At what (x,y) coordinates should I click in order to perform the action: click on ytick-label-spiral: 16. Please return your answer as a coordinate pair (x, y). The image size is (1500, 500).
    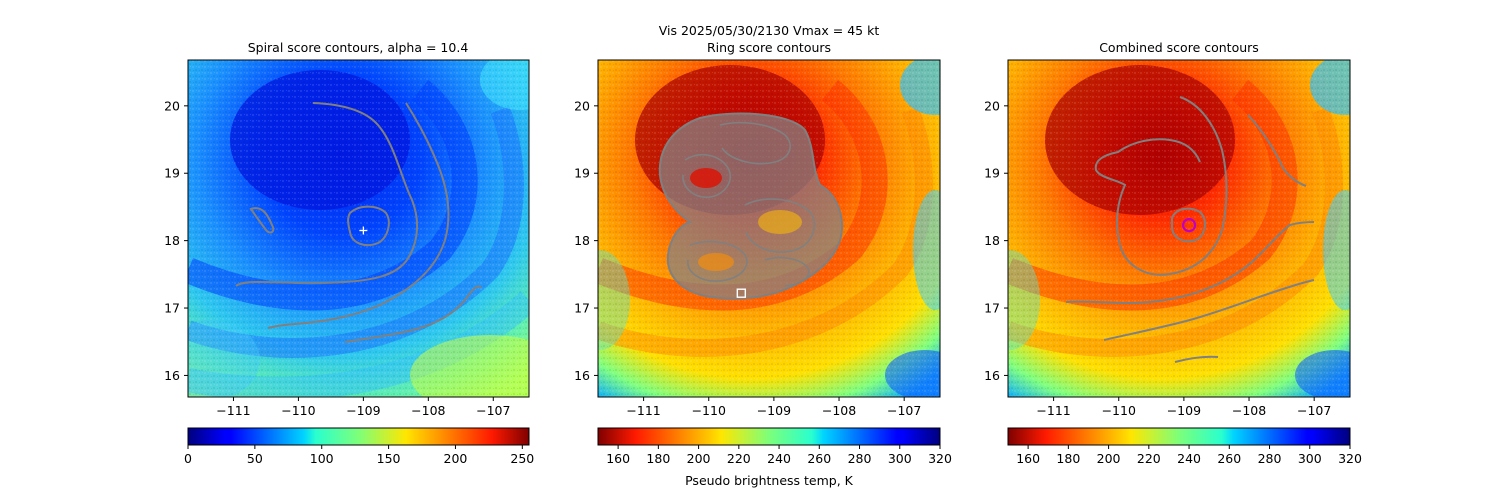
    Looking at the image, I should click on (172, 375).